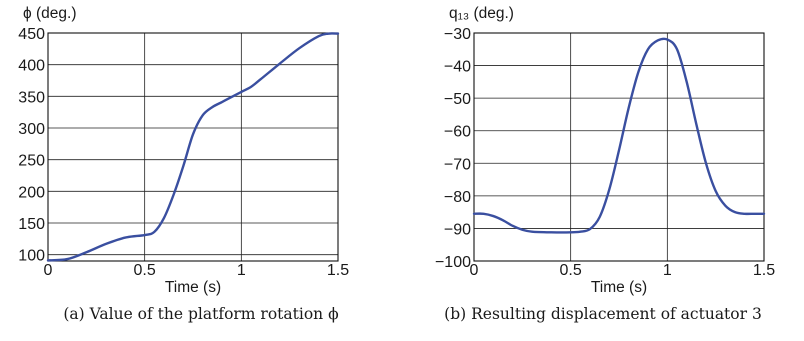 The height and width of the screenshot is (341, 804). I want to click on y-tick-label: −40, so click(457, 67).